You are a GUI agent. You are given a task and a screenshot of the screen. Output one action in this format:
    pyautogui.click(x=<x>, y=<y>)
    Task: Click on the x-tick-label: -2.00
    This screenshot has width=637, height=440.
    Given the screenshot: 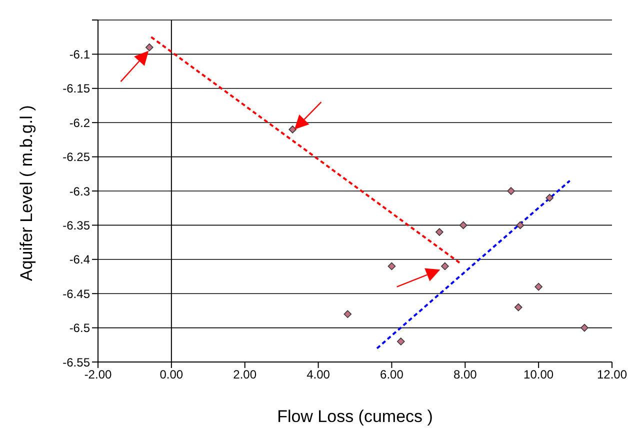 What is the action you would take?
    pyautogui.click(x=98, y=375)
    